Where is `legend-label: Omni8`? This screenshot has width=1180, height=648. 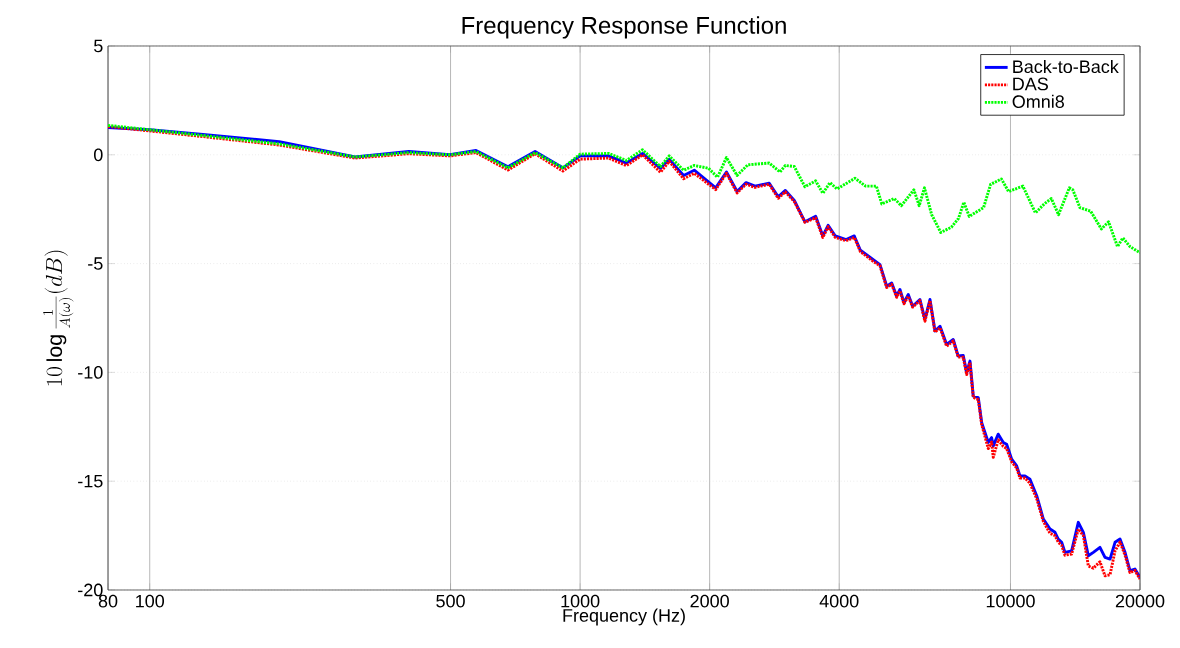 legend-label: Omni8 is located at coordinates (1038, 101).